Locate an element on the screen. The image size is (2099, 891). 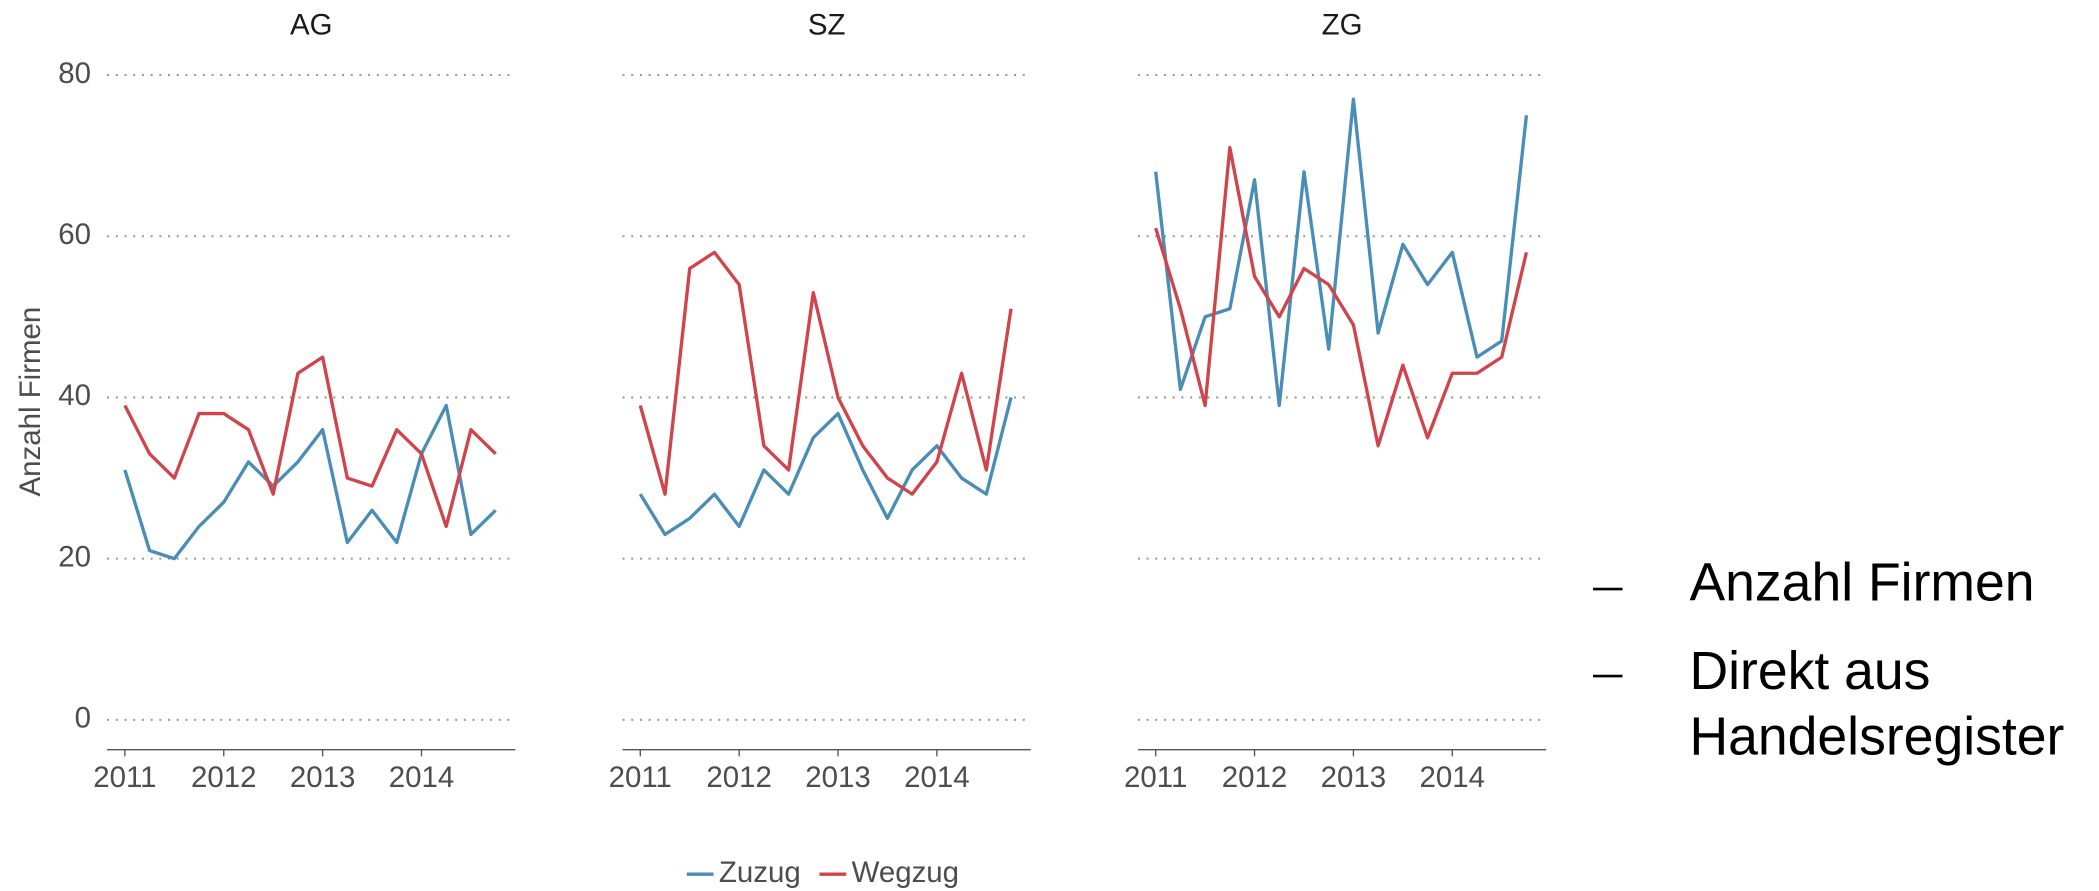
y-axis-label: Anzahl Firmen is located at coordinates (30, 402).